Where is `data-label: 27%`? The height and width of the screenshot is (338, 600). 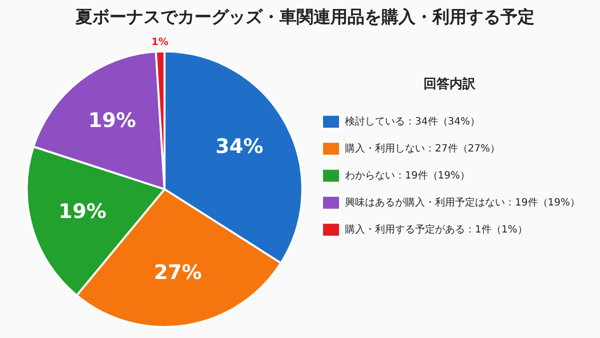
data-label: 27% is located at coordinates (178, 272).